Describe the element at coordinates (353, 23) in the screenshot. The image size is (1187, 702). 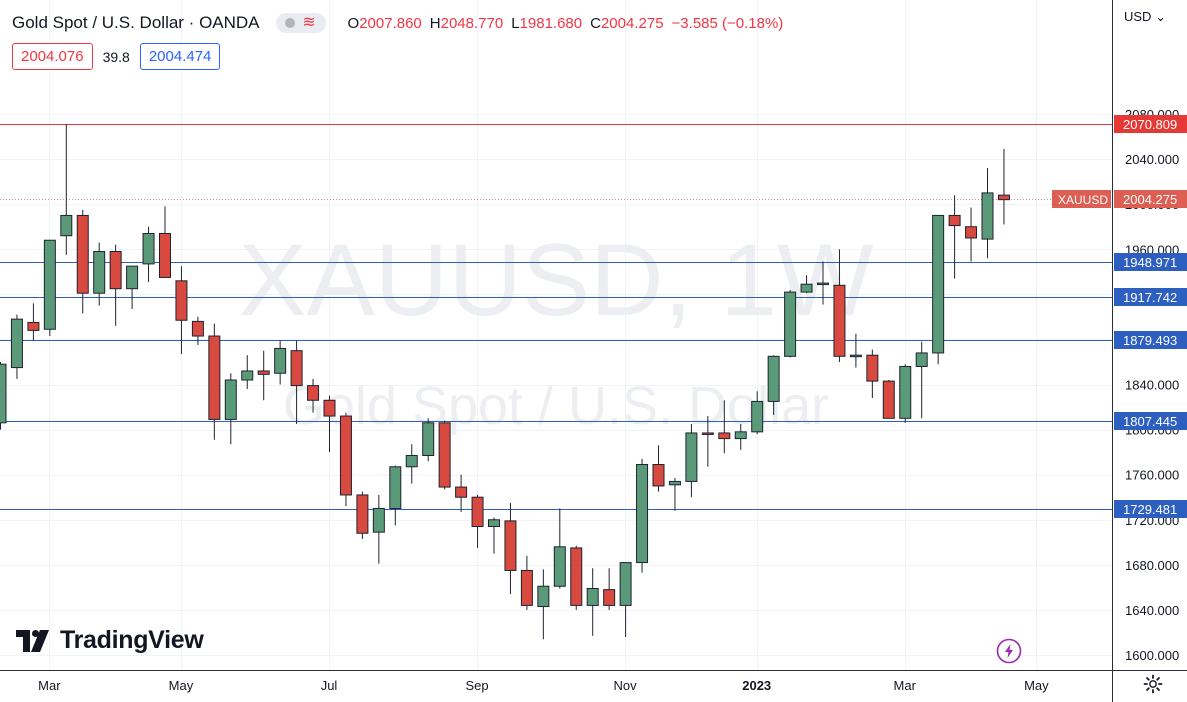
I see `open-label: O` at that location.